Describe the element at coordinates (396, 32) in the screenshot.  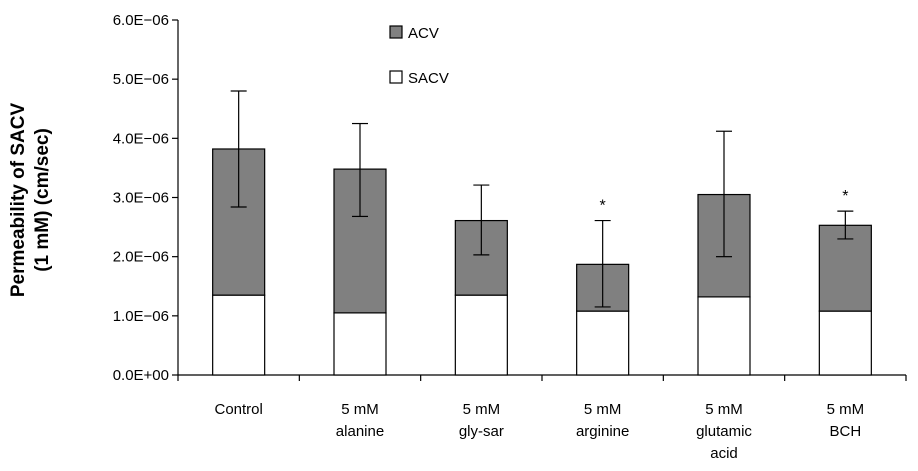
I see `legend-swatch-acv` at that location.